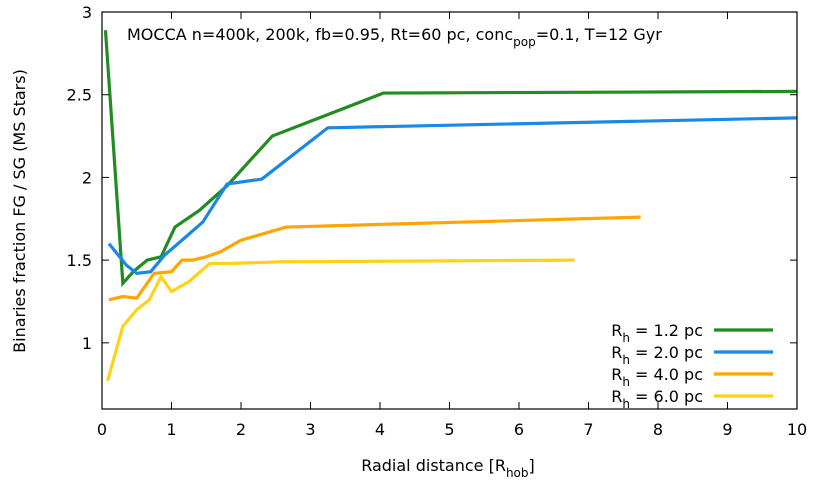 The height and width of the screenshot is (498, 830). Describe the element at coordinates (666, 396) in the screenshot. I see `legend-label-tail: = 6.0 pc` at that location.